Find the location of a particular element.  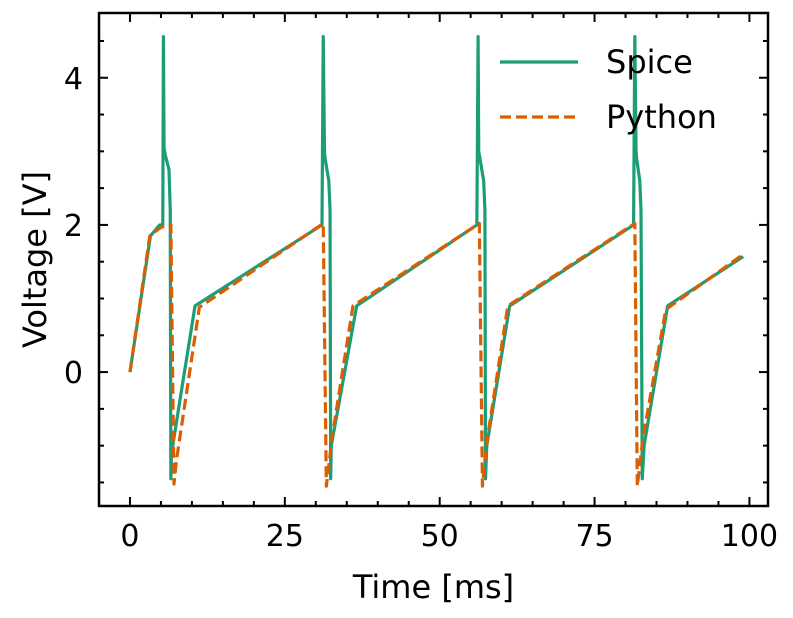

y-axis-label: Voltage [V] is located at coordinates (35, 259).